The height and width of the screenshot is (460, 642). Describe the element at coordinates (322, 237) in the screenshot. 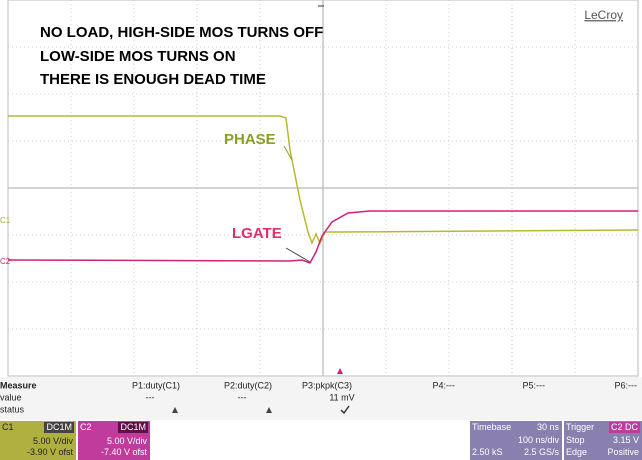

I see `lgate-trace` at that location.